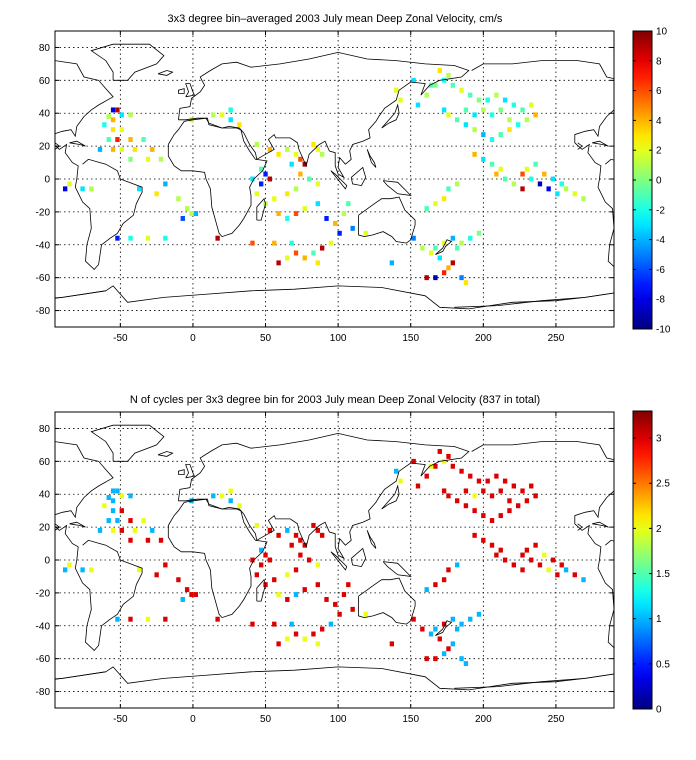 The width and height of the screenshot is (696, 760). What do you see at coordinates (193, 338) in the screenshot?
I see `x-tick-label: 0` at bounding box center [193, 338].